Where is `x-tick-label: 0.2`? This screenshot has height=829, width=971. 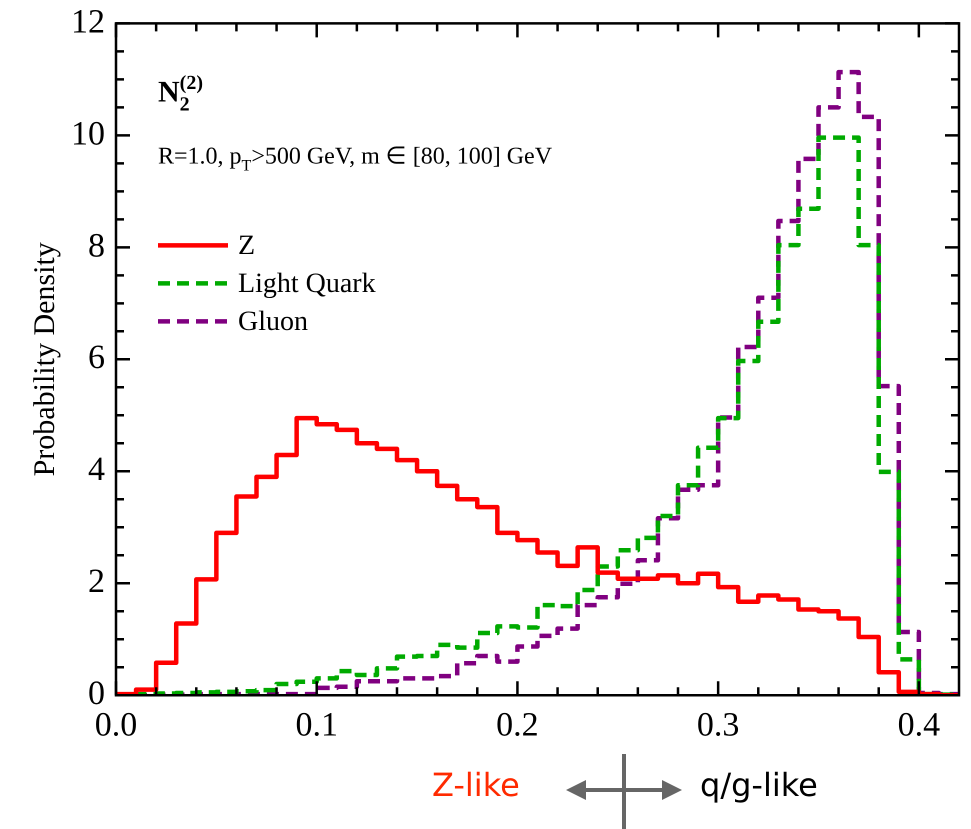
x-tick-label: 0.2 is located at coordinates (517, 725).